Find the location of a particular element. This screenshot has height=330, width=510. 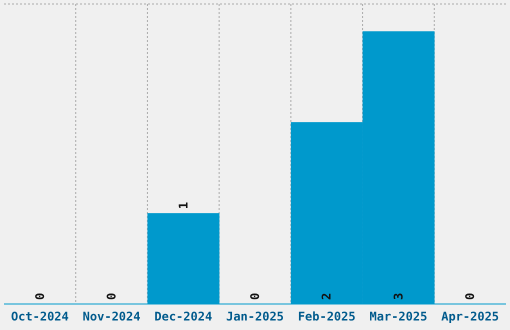

x-tick-label: Mar-2025 is located at coordinates (399, 317).